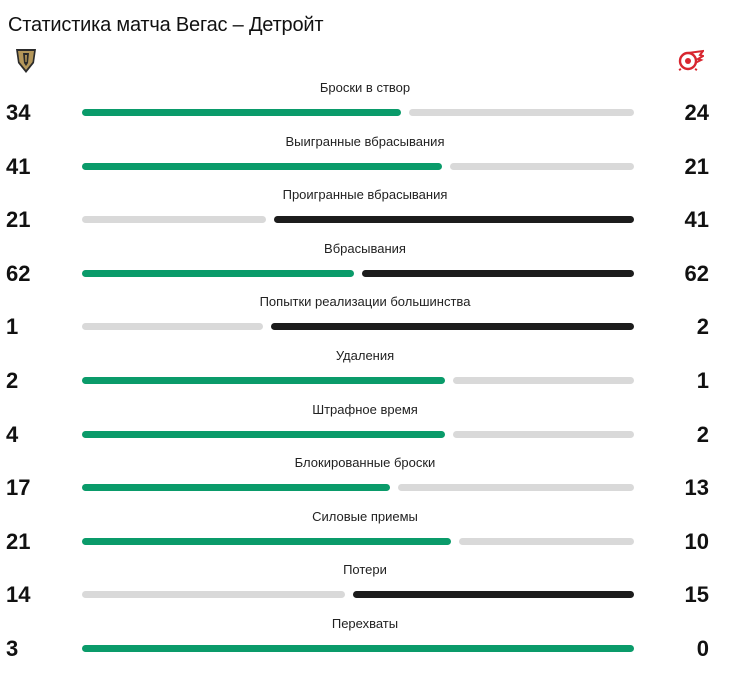 This screenshot has height=686, width=730. Describe the element at coordinates (696, 220) in the screenshot. I see `away-value: 41` at that location.